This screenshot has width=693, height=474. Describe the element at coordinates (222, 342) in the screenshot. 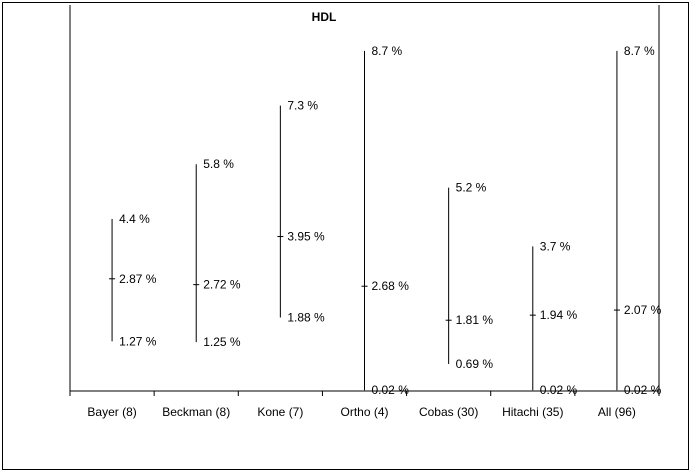

I see `min-label: 1.25 %` at that location.